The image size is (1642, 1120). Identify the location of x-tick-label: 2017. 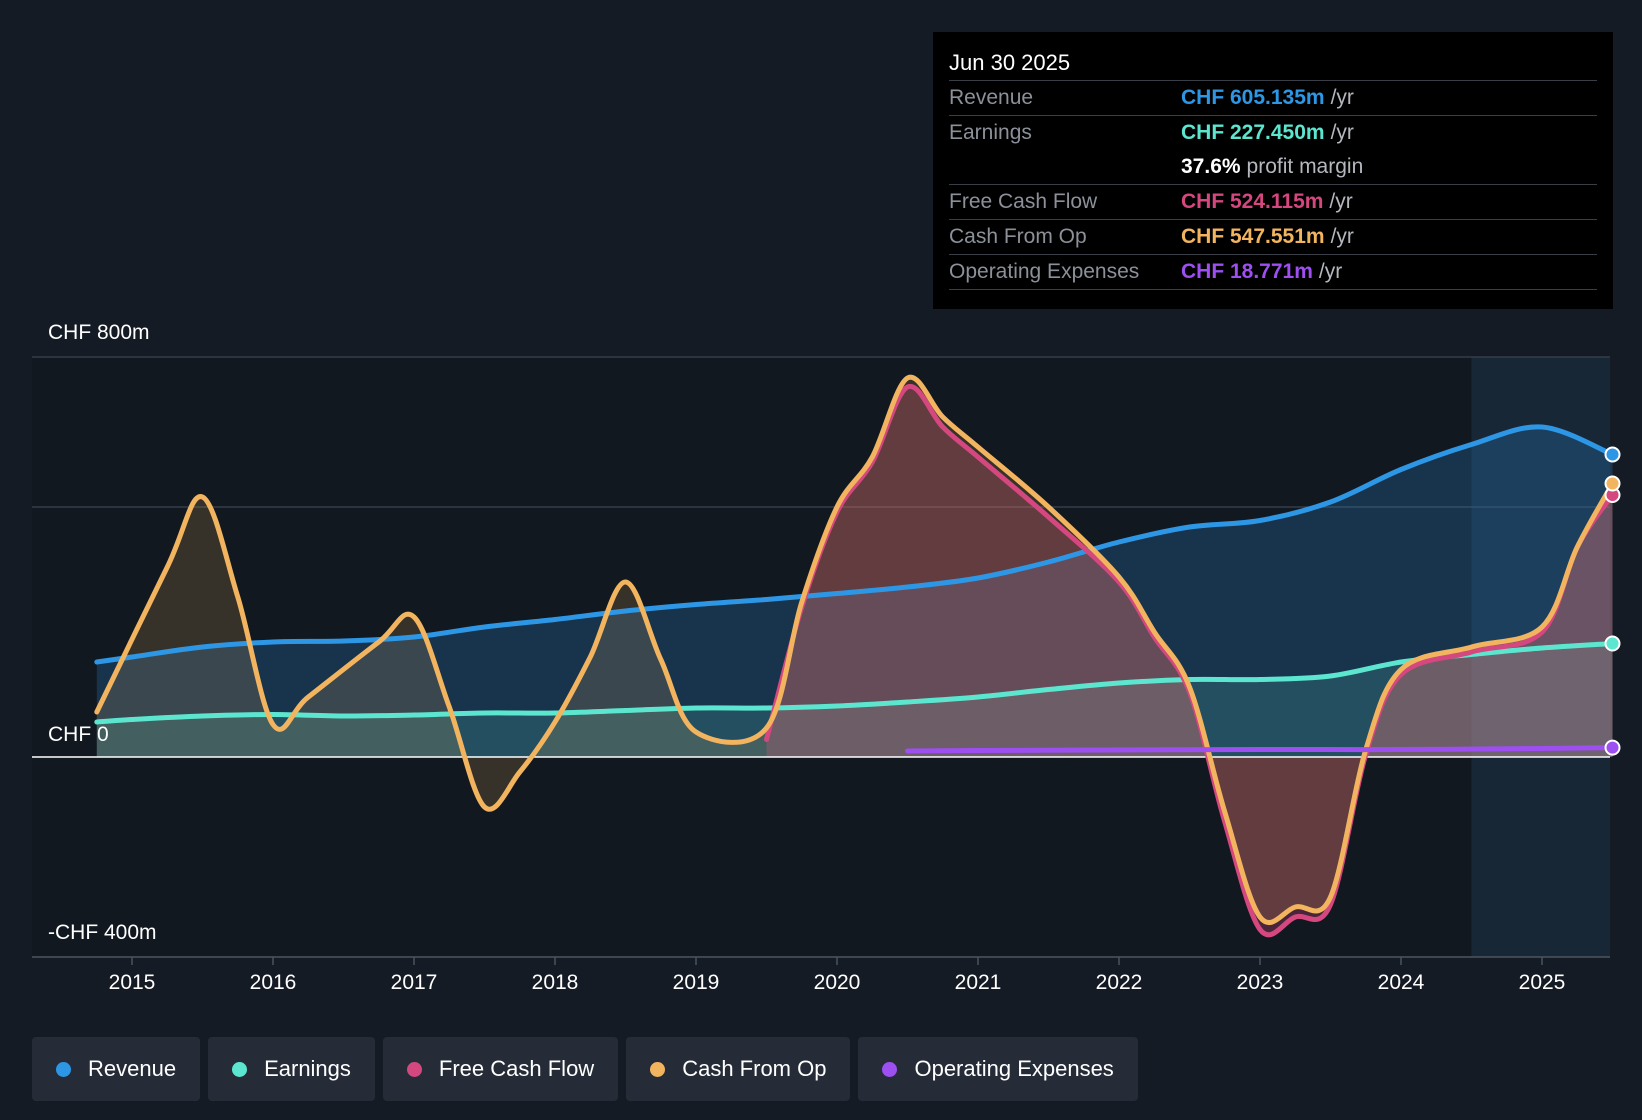
(414, 982).